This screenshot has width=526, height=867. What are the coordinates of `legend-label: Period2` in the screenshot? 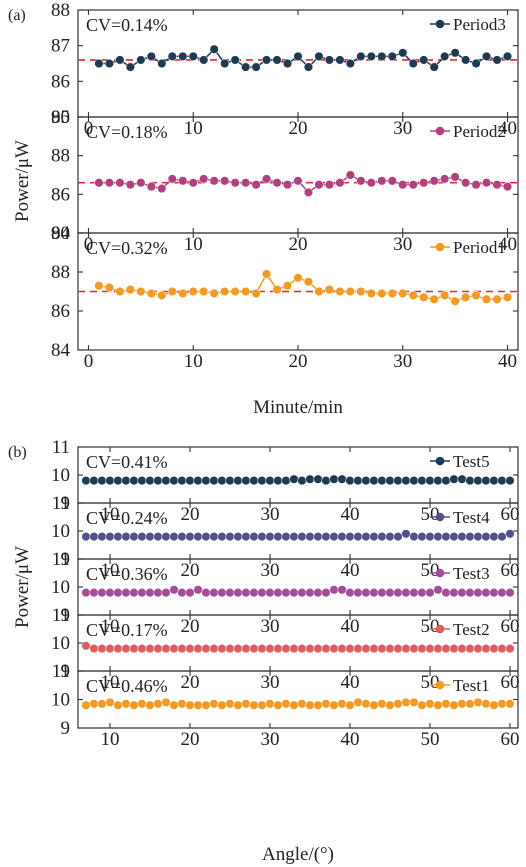 It's located at (479, 131).